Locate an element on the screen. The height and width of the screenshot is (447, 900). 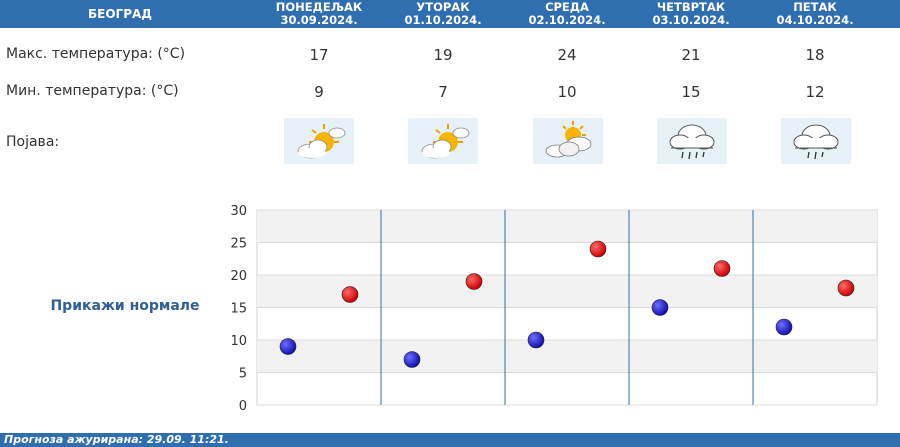
min-temp-value: 15 is located at coordinates (691, 92).